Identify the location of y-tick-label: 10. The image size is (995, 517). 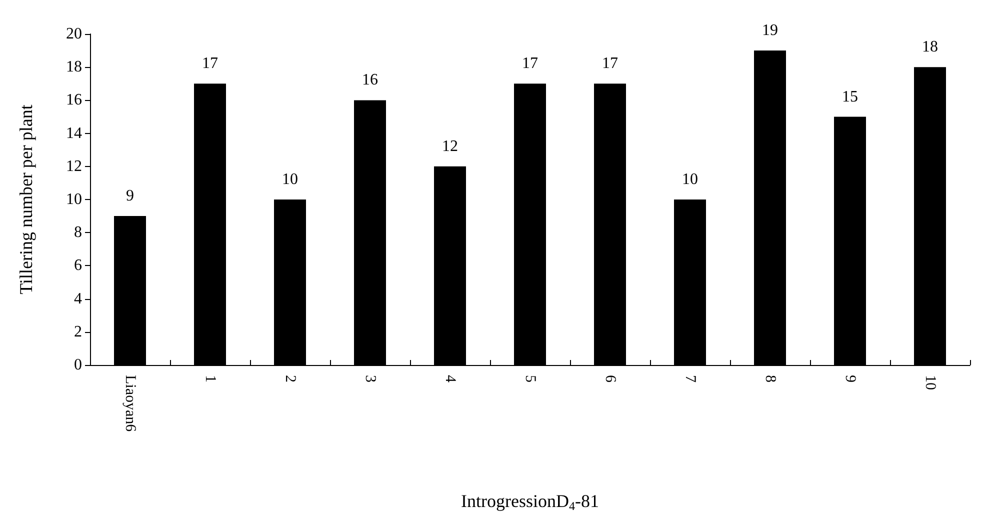
(74, 199).